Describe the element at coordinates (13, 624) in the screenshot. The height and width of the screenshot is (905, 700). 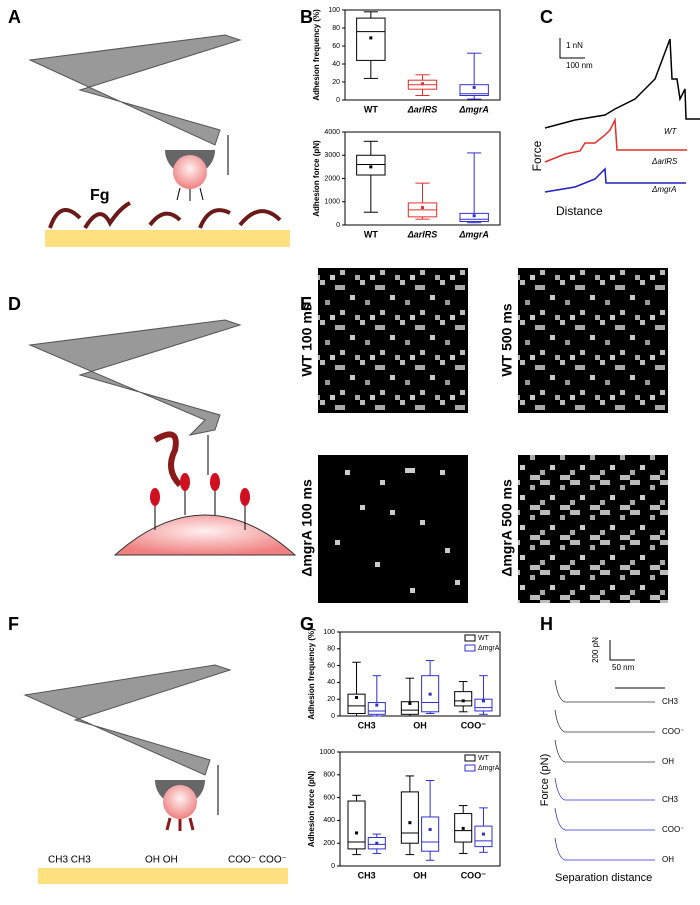
I see `panel-letter: F` at that location.